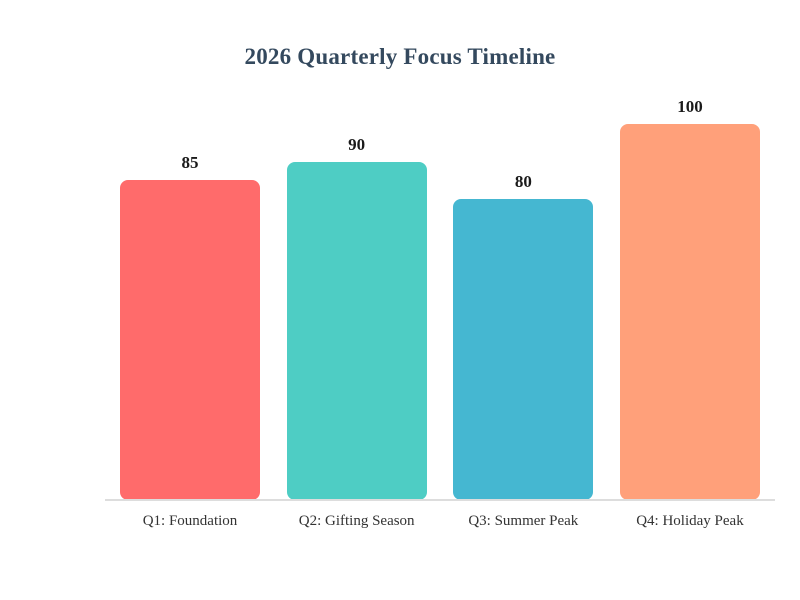 The height and width of the screenshot is (600, 800). What do you see at coordinates (356, 521) in the screenshot?
I see `category-label: Q2: Gifting Season` at bounding box center [356, 521].